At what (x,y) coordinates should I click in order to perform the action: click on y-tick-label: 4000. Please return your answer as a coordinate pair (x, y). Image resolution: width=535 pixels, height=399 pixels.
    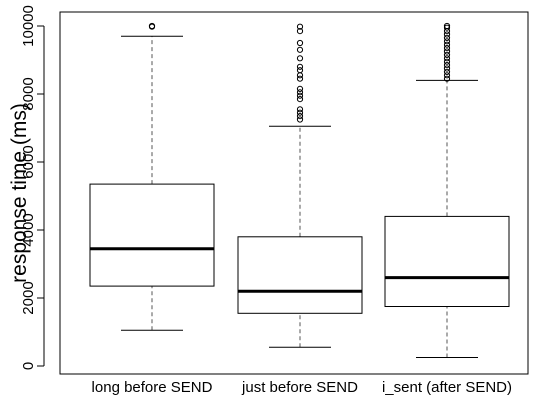
    Looking at the image, I should click on (28, 229).